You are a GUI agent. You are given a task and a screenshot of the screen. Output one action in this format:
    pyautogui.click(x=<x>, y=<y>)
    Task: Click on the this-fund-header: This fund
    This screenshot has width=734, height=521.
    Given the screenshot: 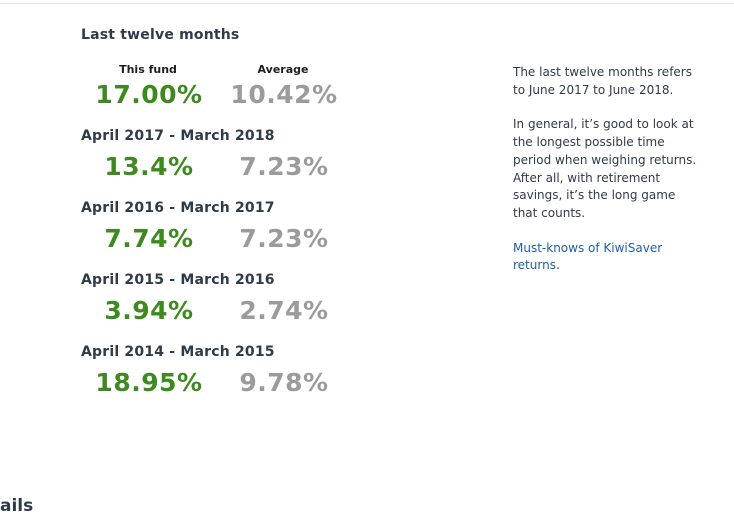 What is the action you would take?
    pyautogui.click(x=148, y=69)
    